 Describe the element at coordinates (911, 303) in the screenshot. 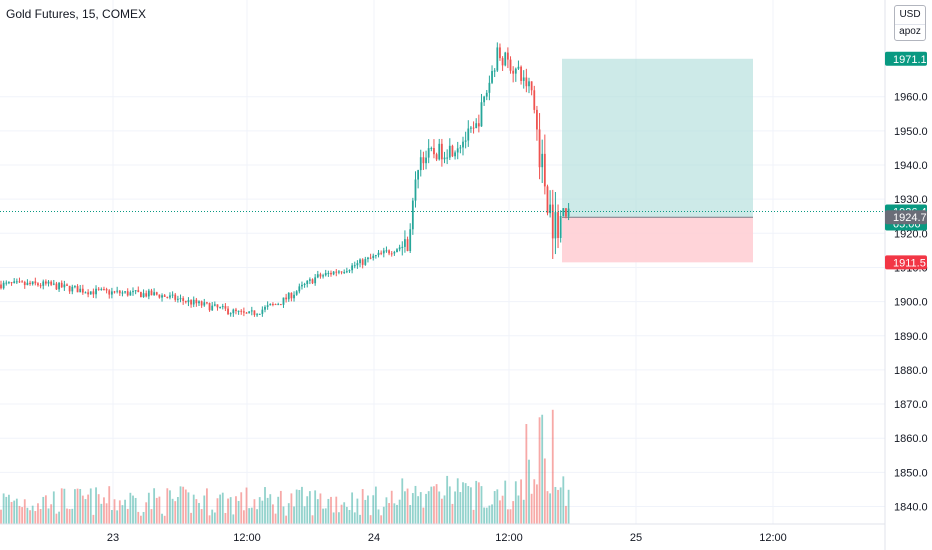

I see `price-tick-label: 1900.0` at that location.